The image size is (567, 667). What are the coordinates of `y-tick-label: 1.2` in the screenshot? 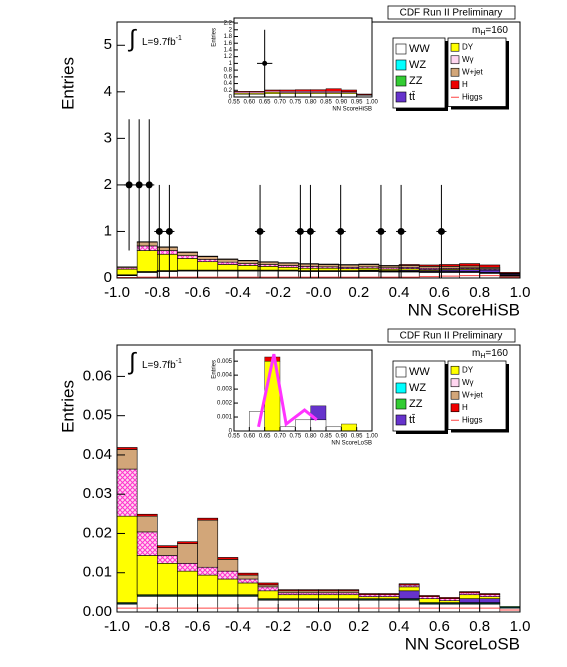 It's located at (228, 57).